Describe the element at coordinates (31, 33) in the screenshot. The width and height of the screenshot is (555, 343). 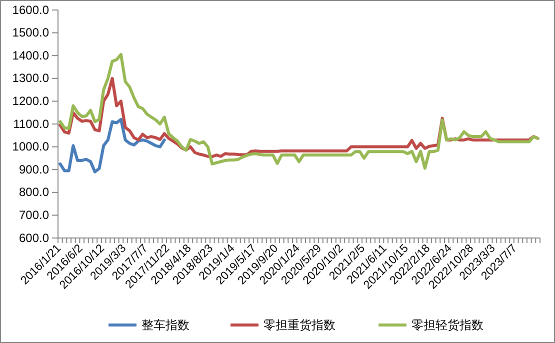
I see `y-tick-label: 1500.0` at that location.